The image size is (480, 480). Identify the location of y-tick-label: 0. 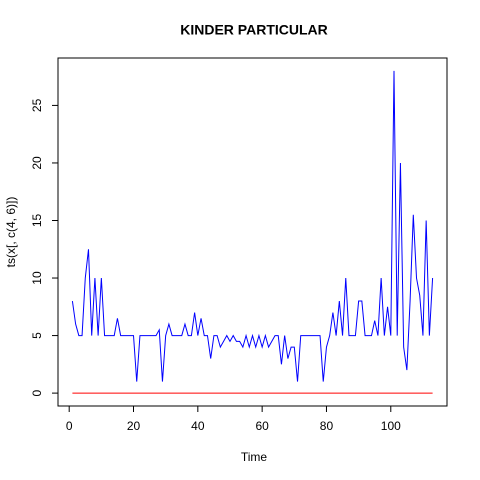
(37, 392).